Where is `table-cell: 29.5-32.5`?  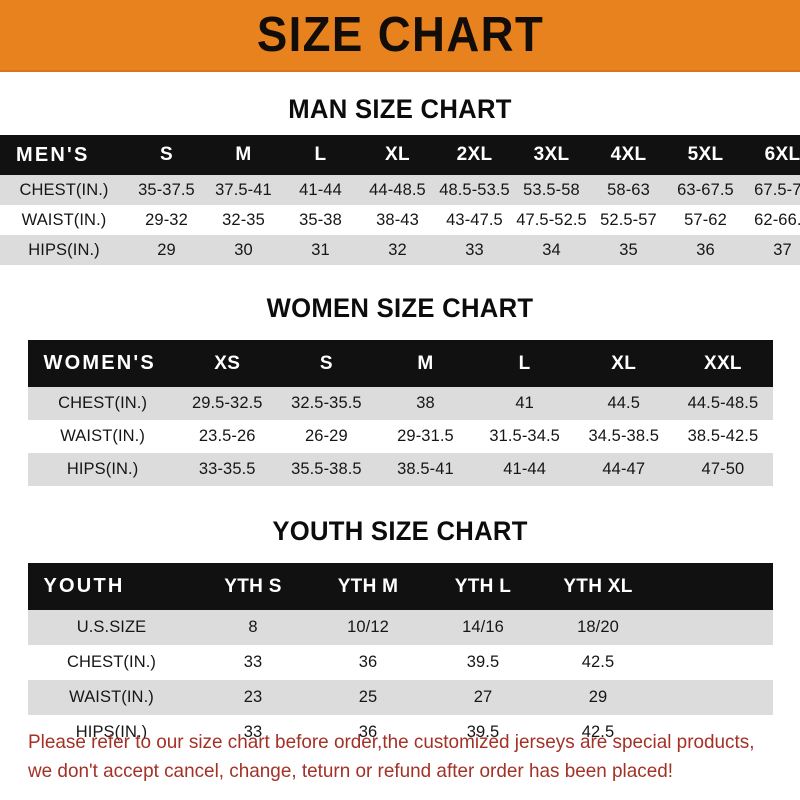 table-cell: 29.5-32.5 is located at coordinates (227, 403).